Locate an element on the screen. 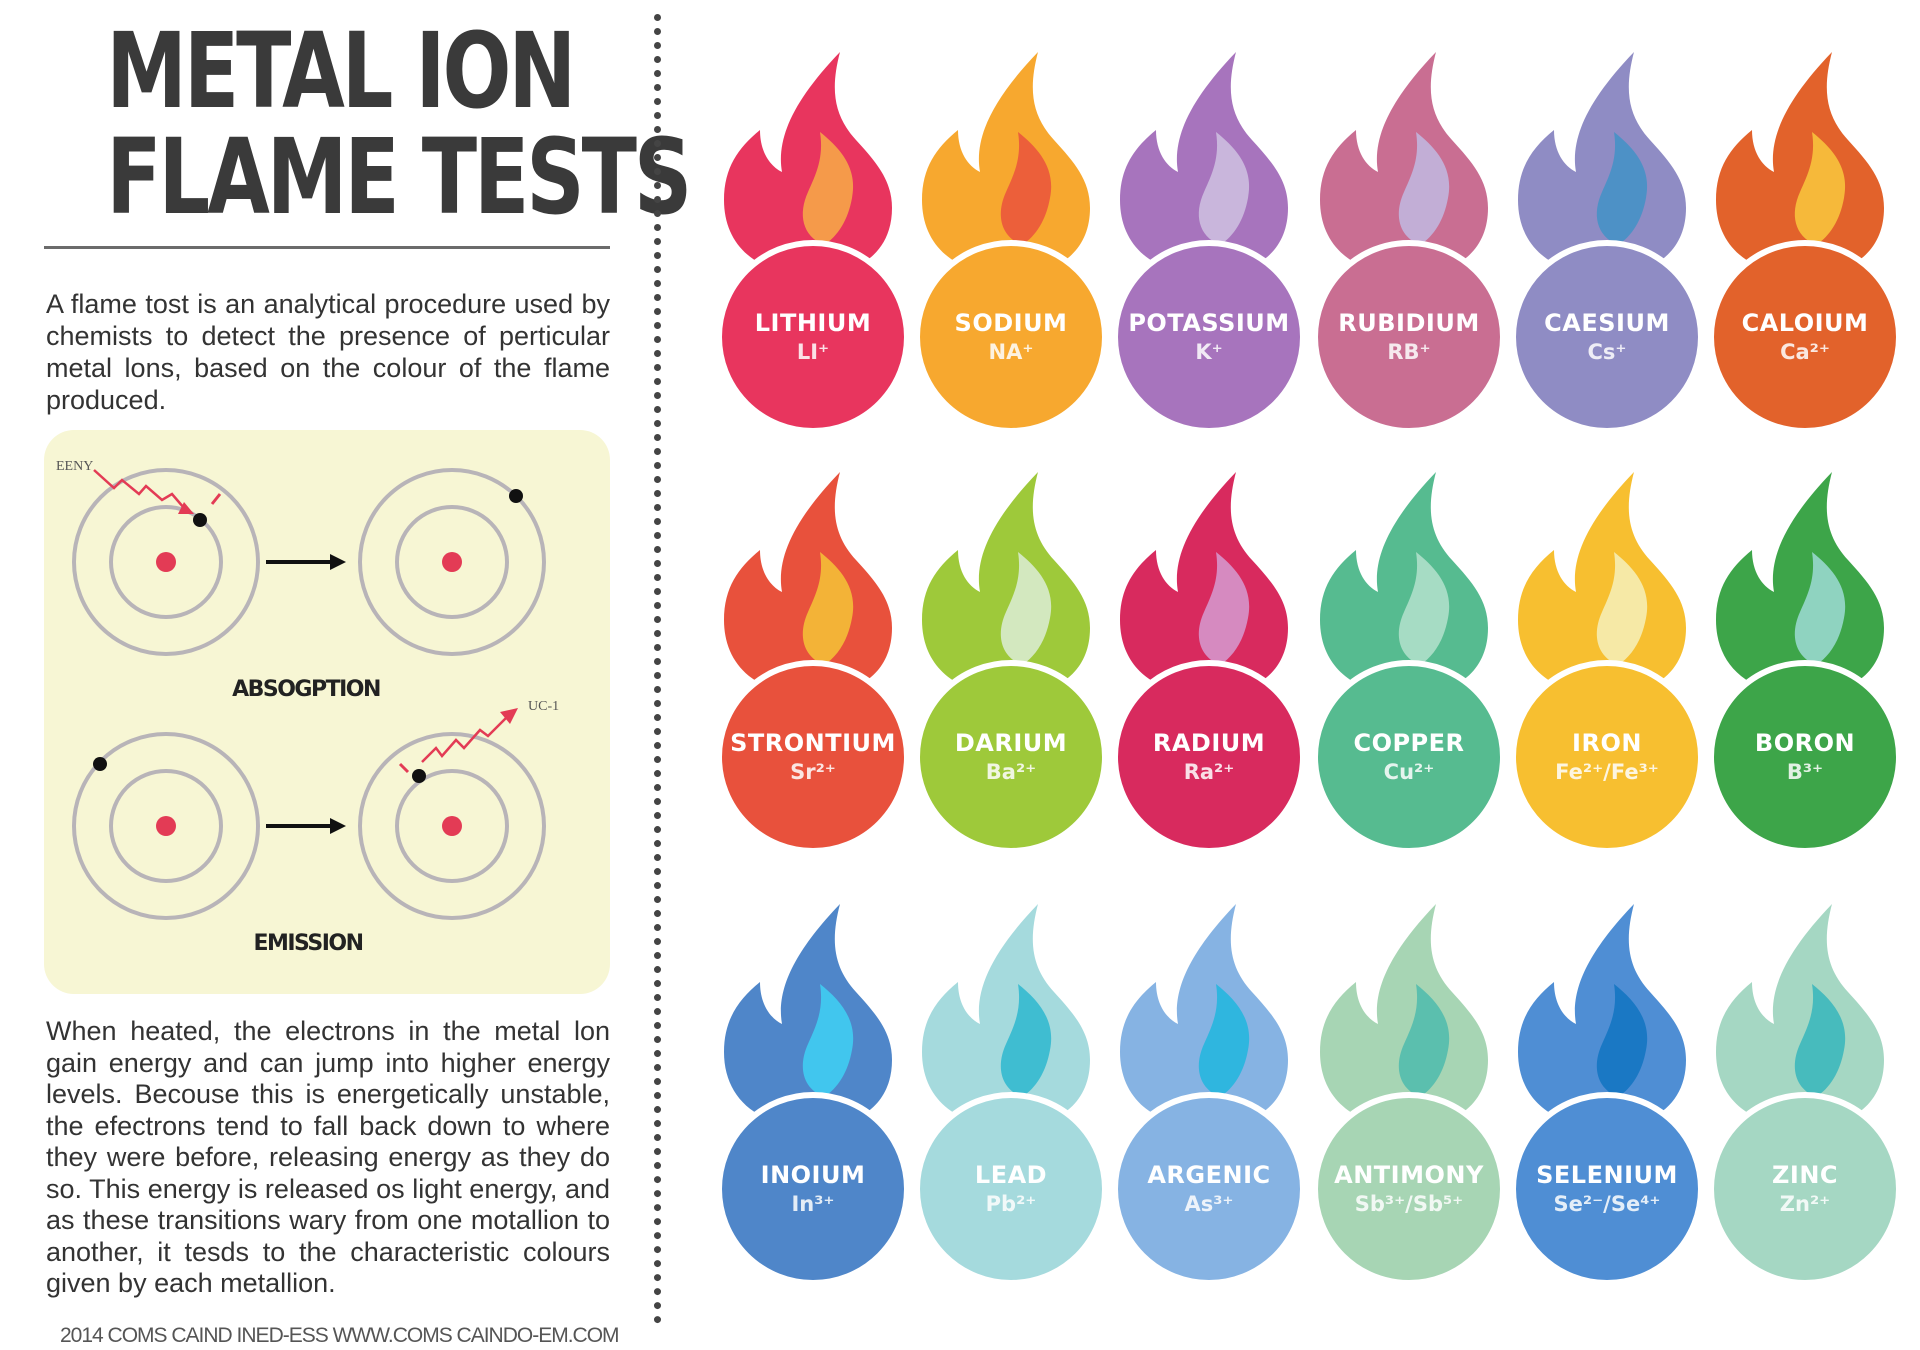  flame-rubidium: RUBIDIUM RB⁺ is located at coordinates (1409, 237).